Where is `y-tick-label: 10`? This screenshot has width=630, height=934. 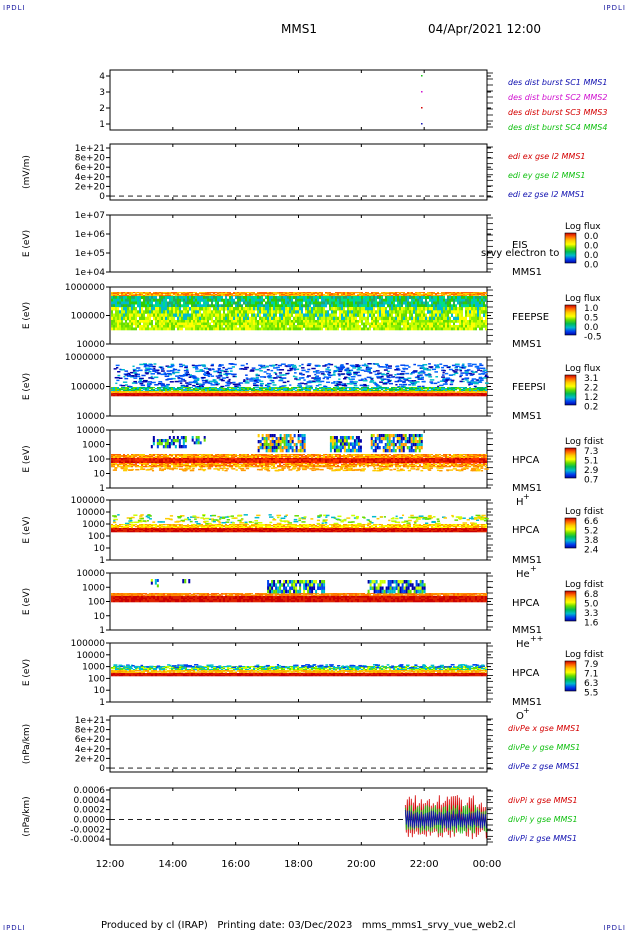 y-tick-label: 10 is located at coordinates (100, 617).